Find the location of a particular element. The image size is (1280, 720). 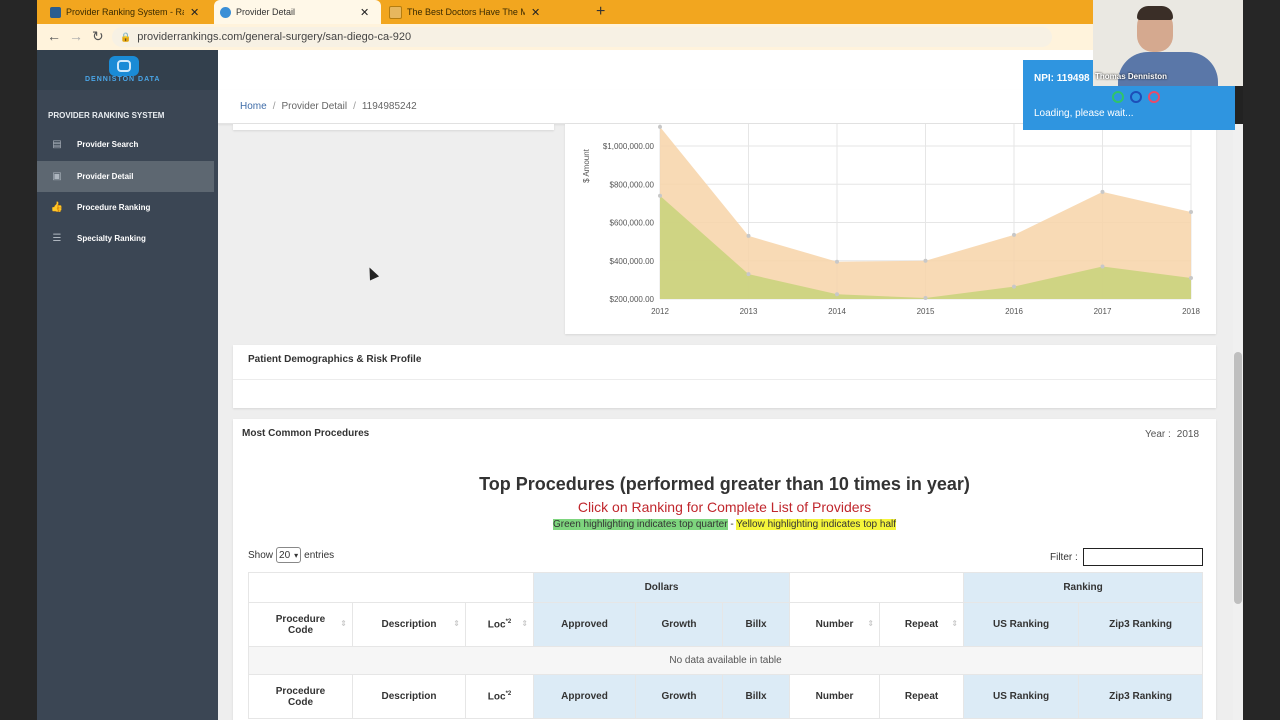

sidebar-section-title: PROVIDER RANKING SYSTEM is located at coordinates (106, 115).